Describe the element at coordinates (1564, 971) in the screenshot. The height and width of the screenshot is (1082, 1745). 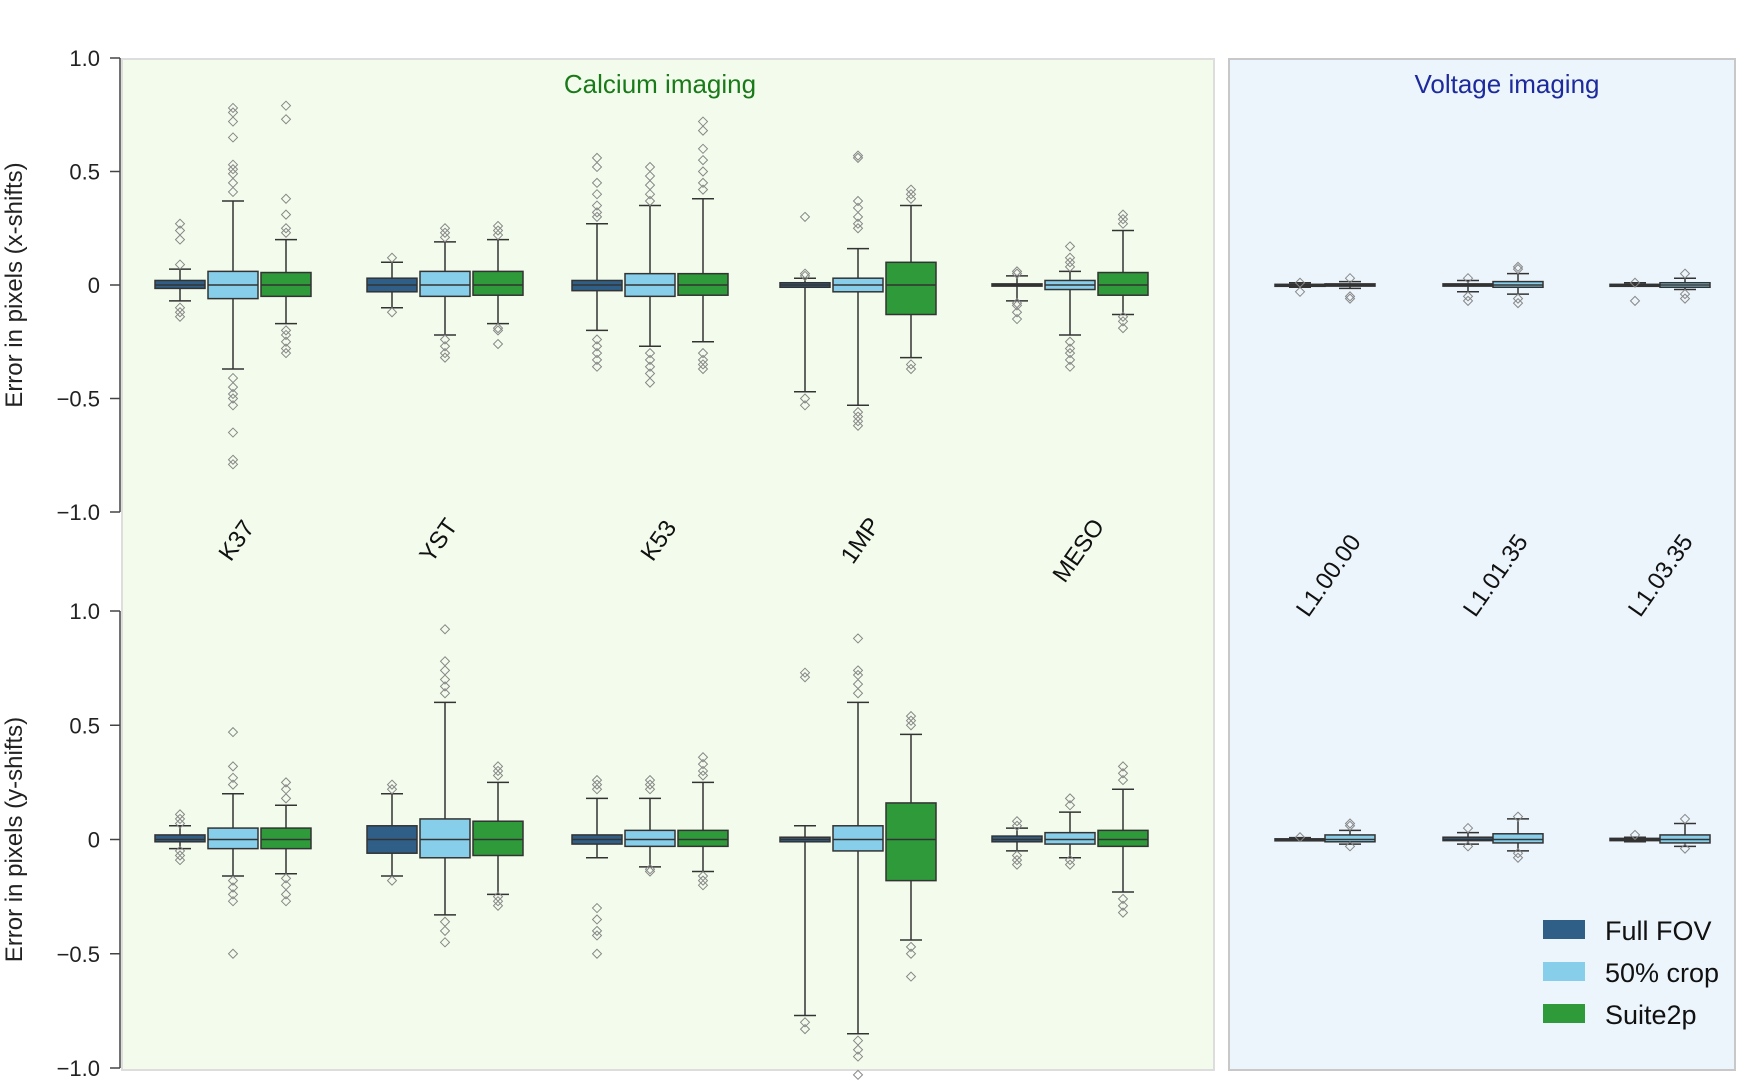
I see `legend-swatch-50-crop` at that location.